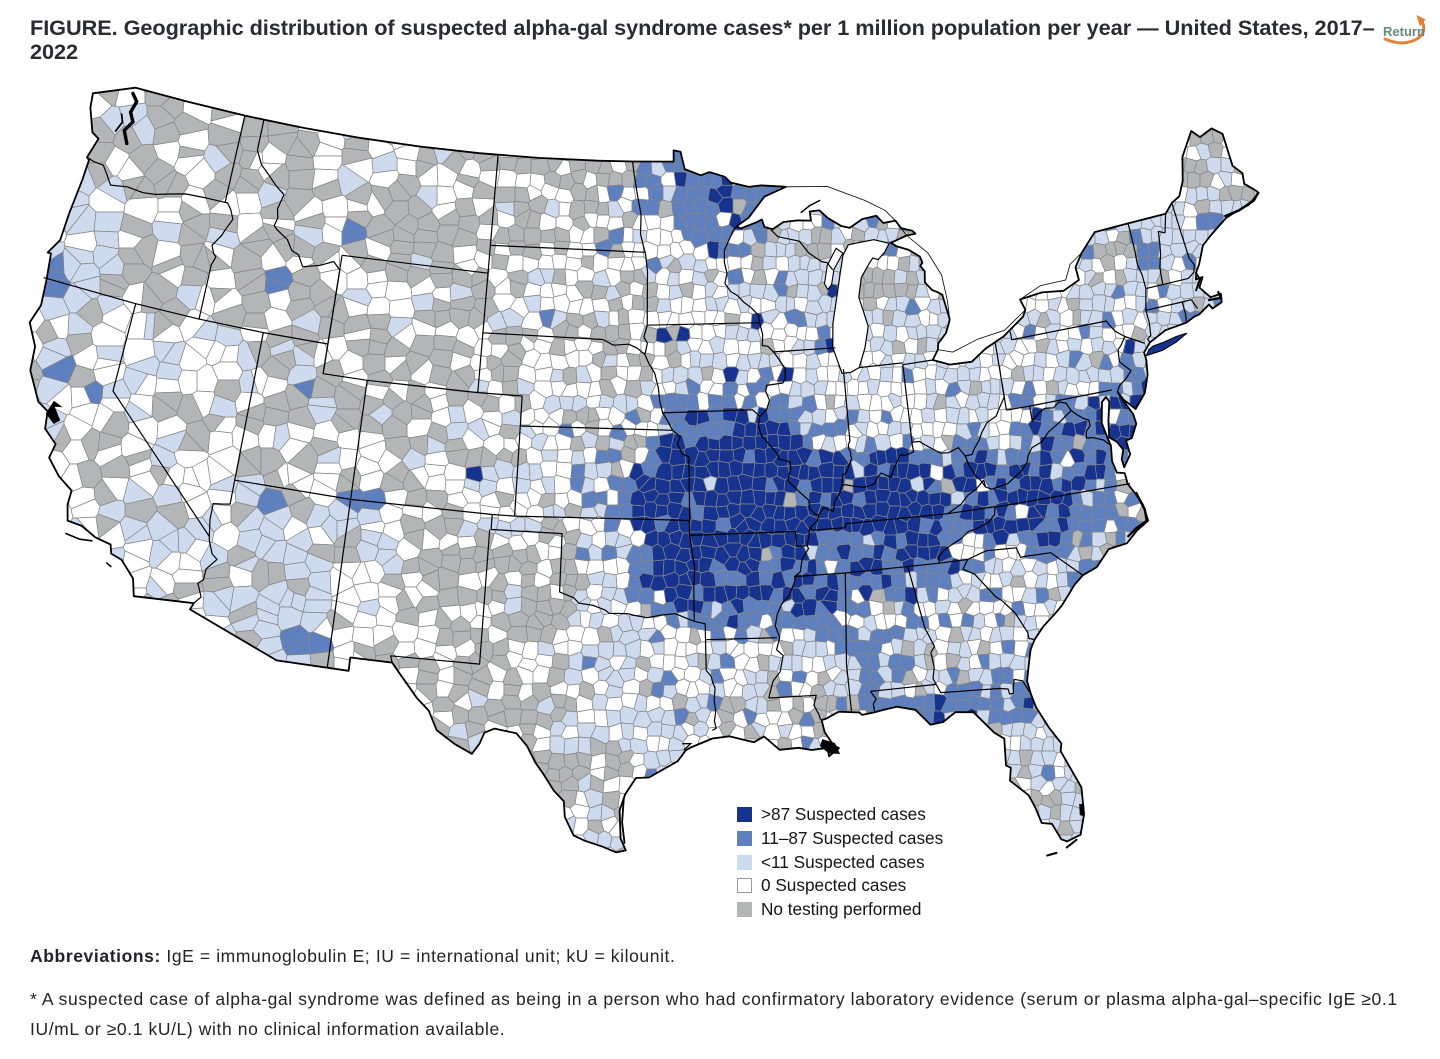  I want to click on svg-text: Return, so click(1404, 31).